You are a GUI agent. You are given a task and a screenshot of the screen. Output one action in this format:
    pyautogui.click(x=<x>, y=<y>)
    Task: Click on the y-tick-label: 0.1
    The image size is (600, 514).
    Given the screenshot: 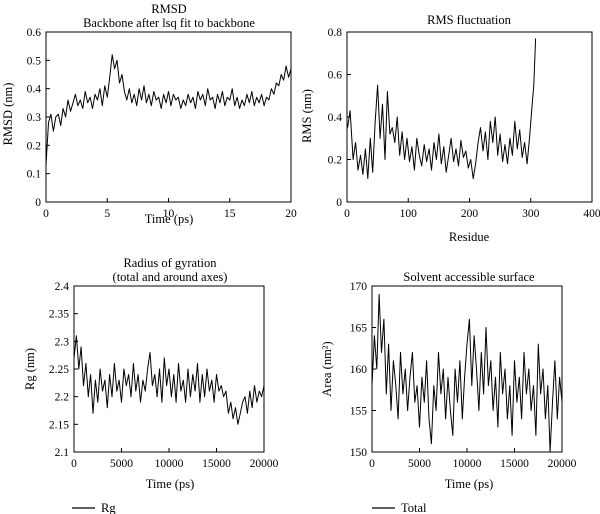 What is the action you would take?
    pyautogui.click(x=34, y=175)
    